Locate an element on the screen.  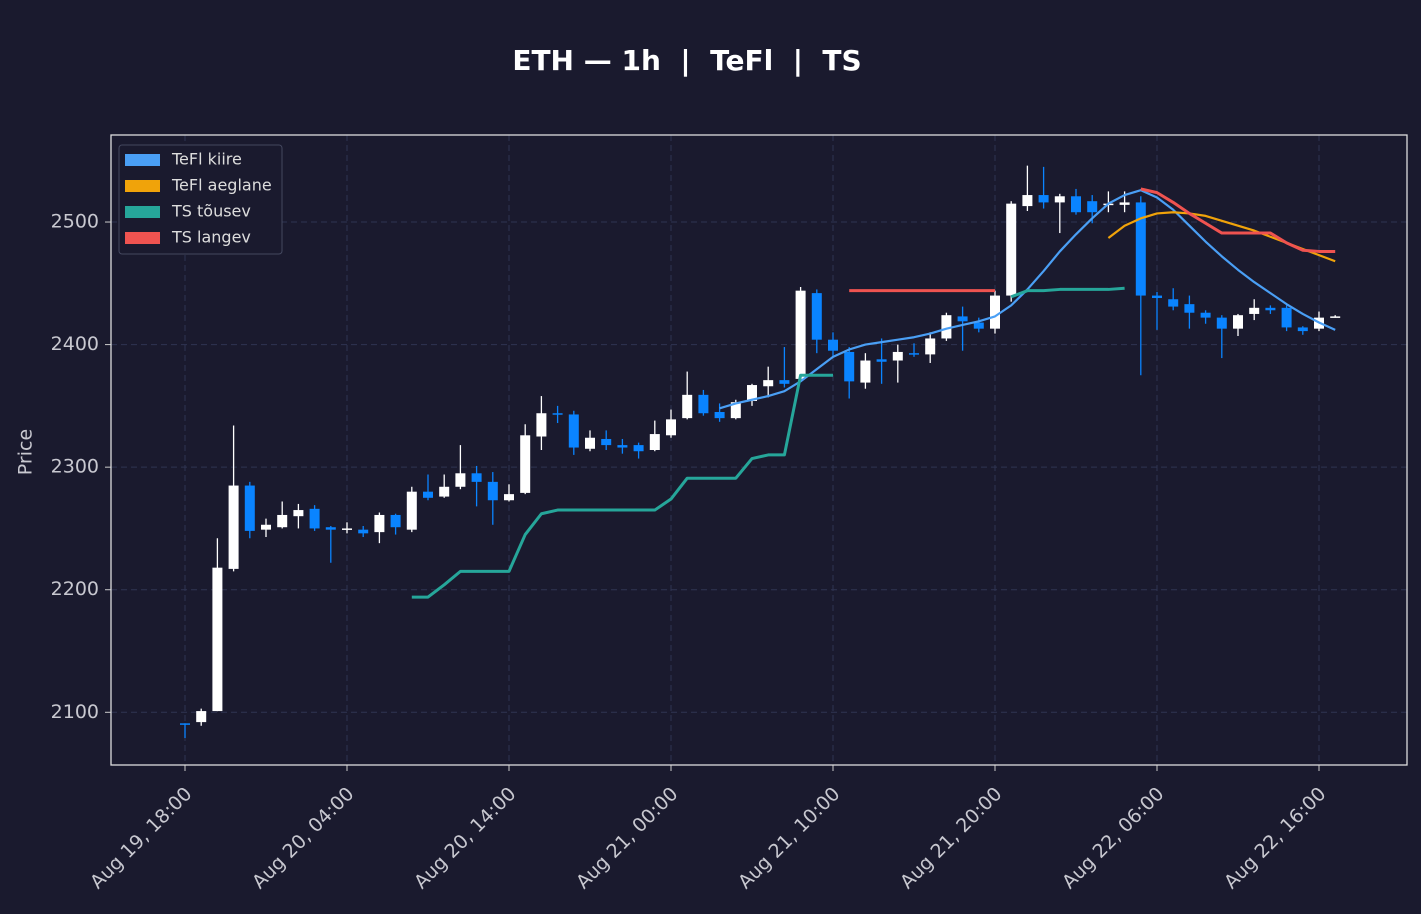
y-axis-label: Price is located at coordinates (26, 452).